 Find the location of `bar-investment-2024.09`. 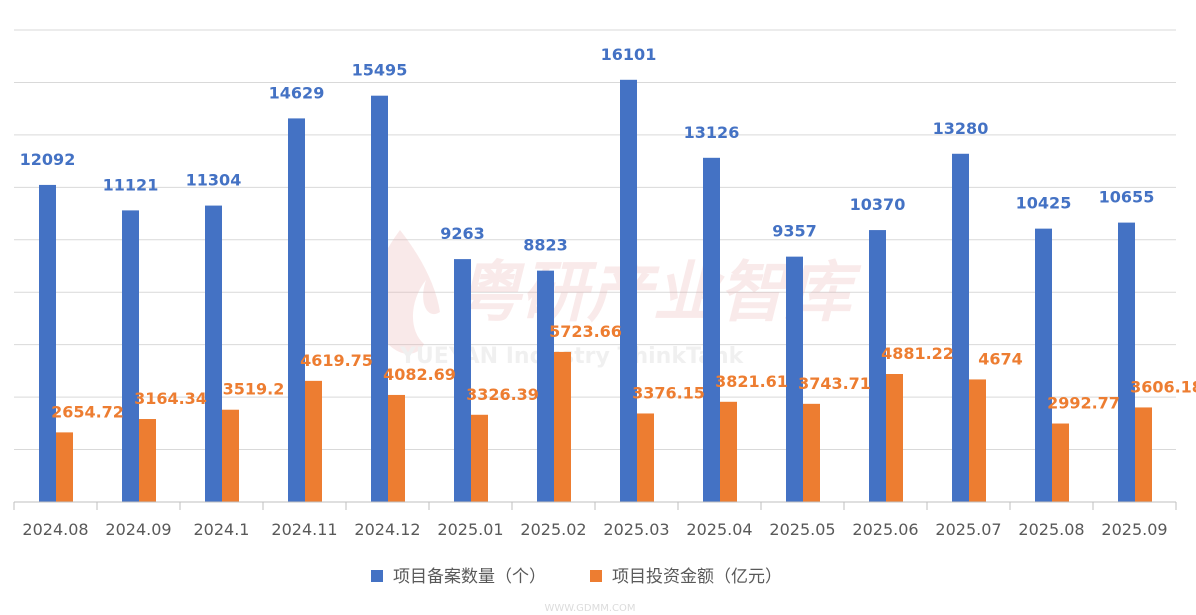

bar-investment-2024.09 is located at coordinates (147, 460).